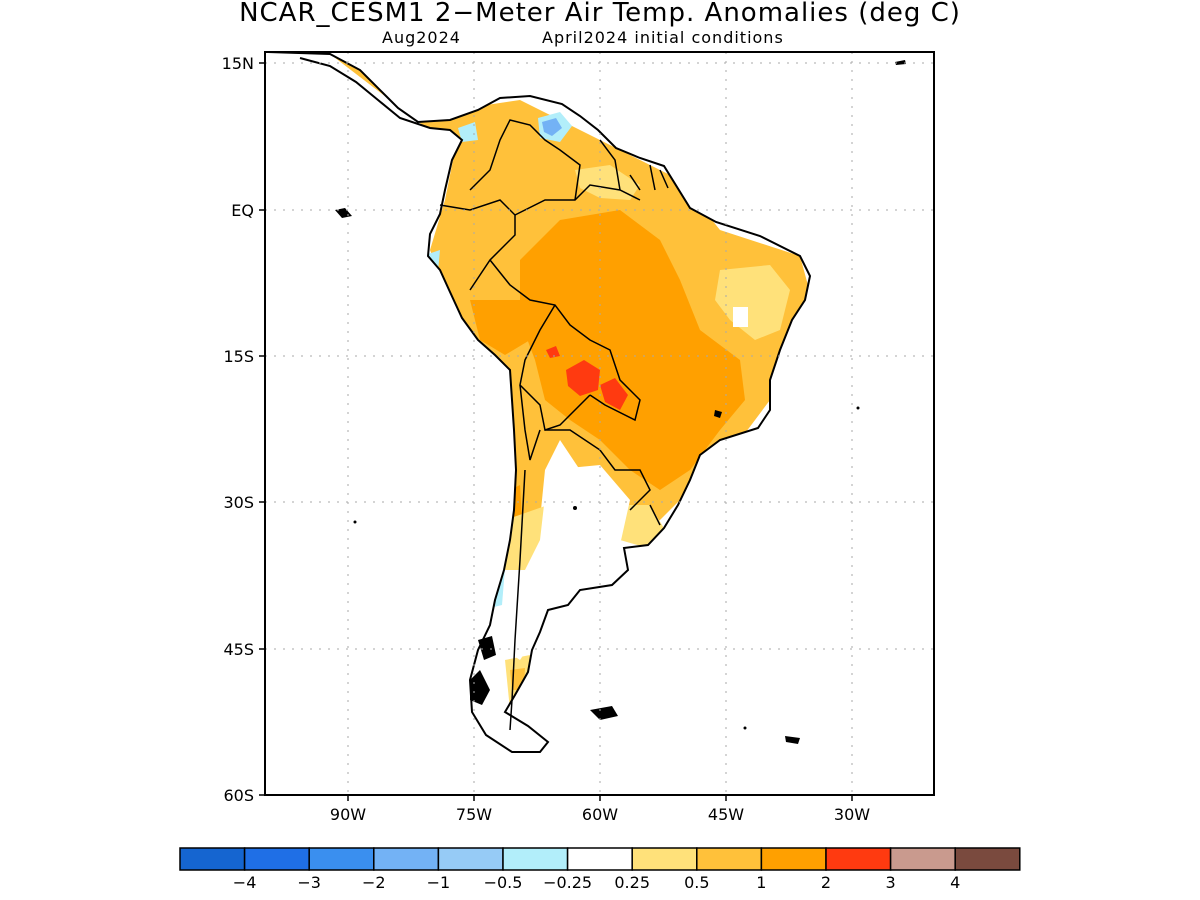  I want to click on lat-label-45s: 45S, so click(238, 649).